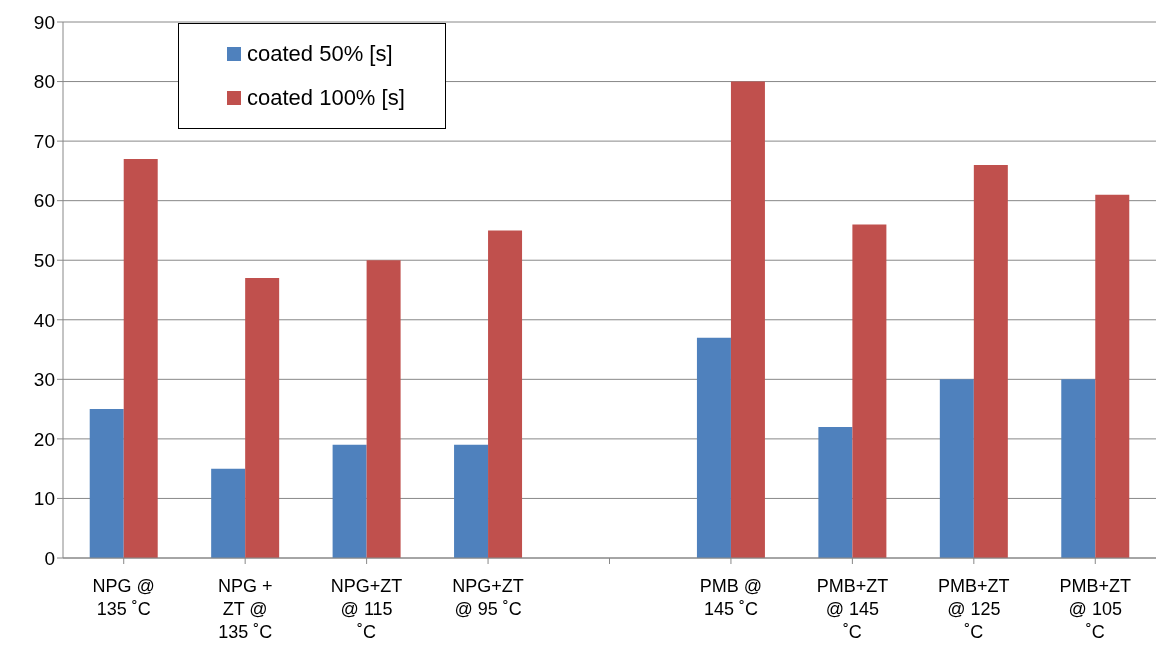 The image size is (1159, 652). Describe the element at coordinates (488, 597) in the screenshot. I see `x-tick-label: NPG+ZT @ 95 ˚C` at that location.